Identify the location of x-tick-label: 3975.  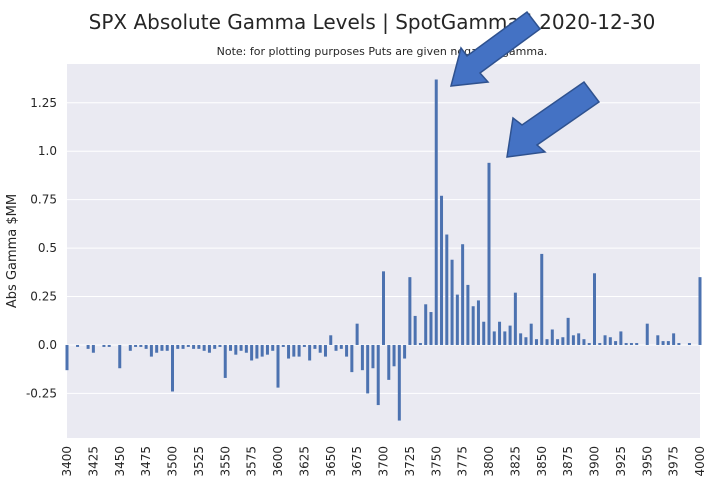
(674, 461).